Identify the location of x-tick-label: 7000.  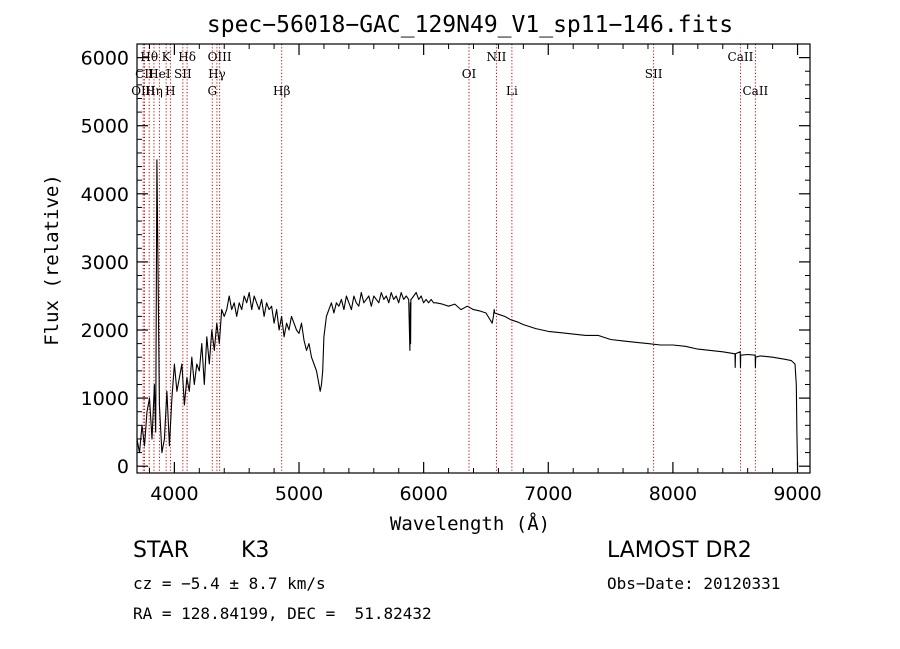
(548, 494).